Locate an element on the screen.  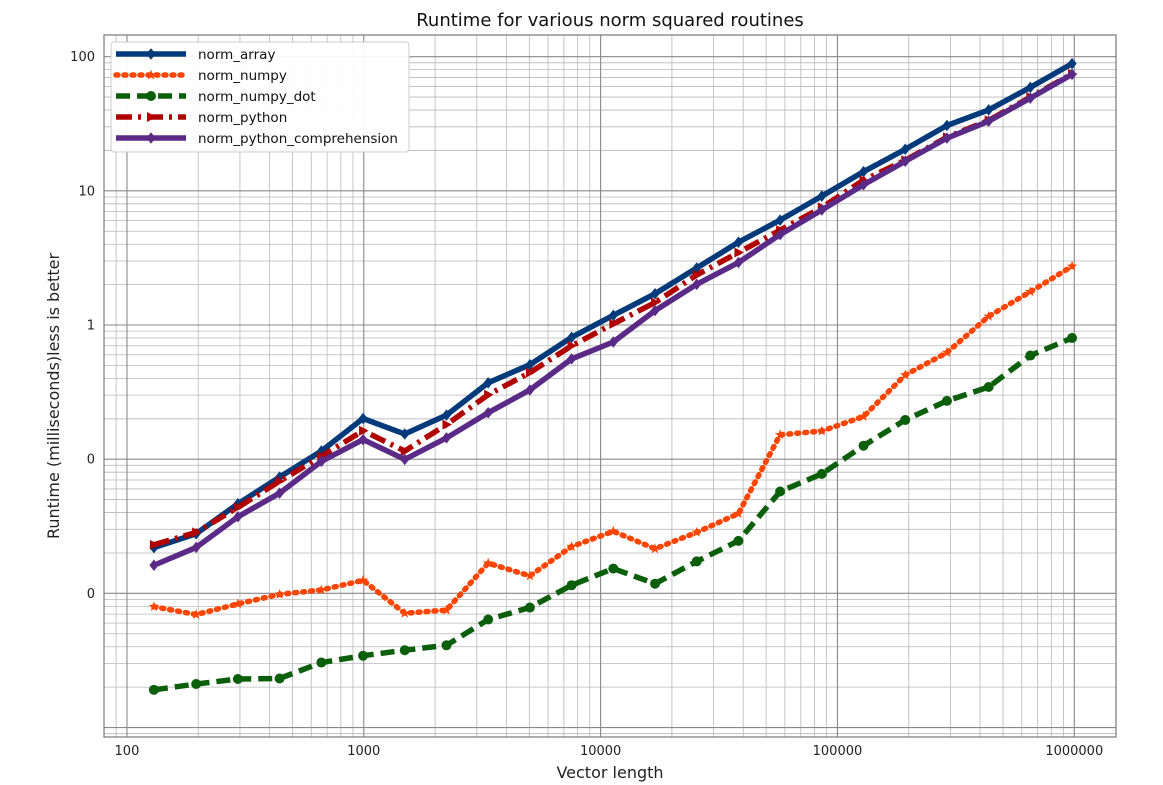
legend-label-norm-numpy: norm_numpy is located at coordinates (242, 76).